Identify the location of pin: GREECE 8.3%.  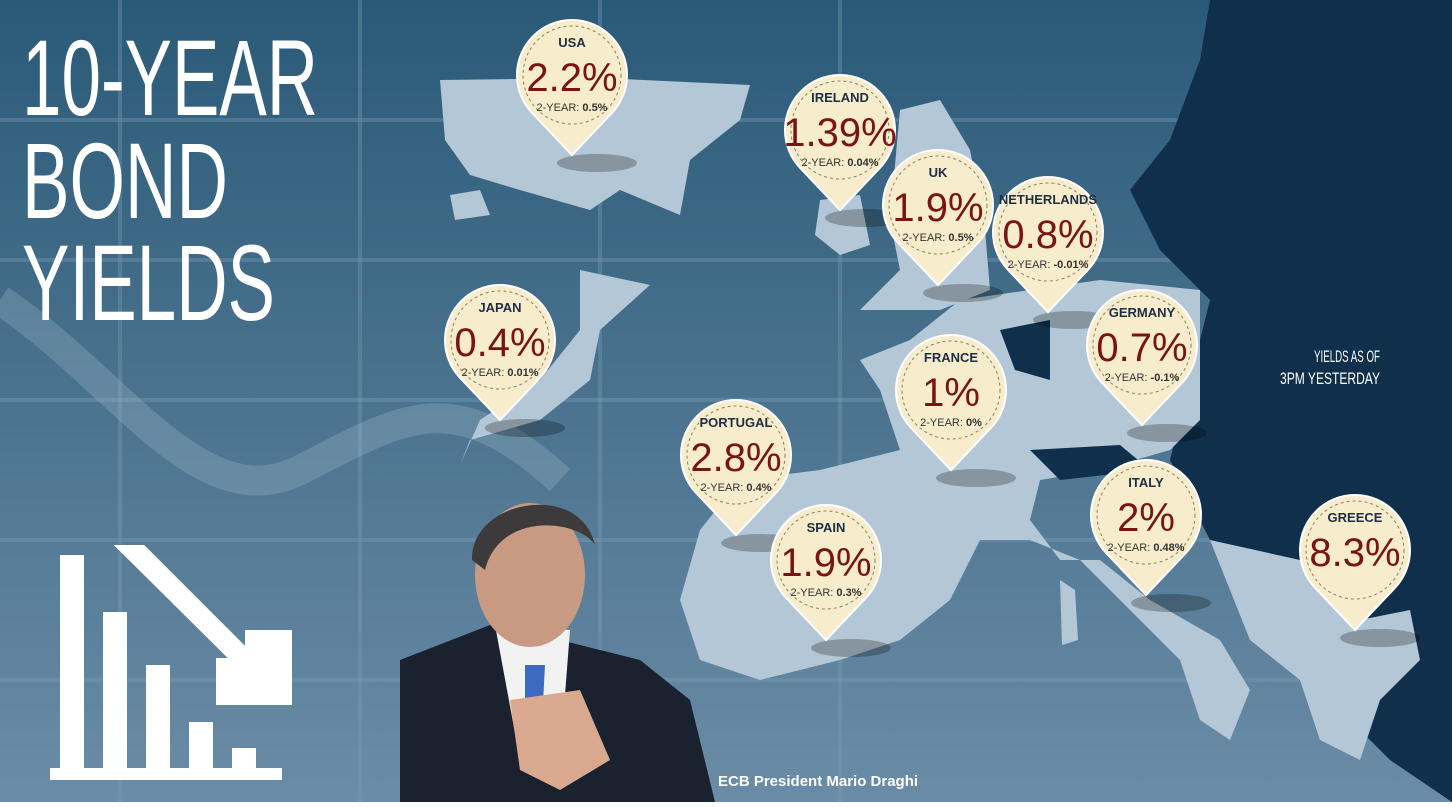
(1359, 570).